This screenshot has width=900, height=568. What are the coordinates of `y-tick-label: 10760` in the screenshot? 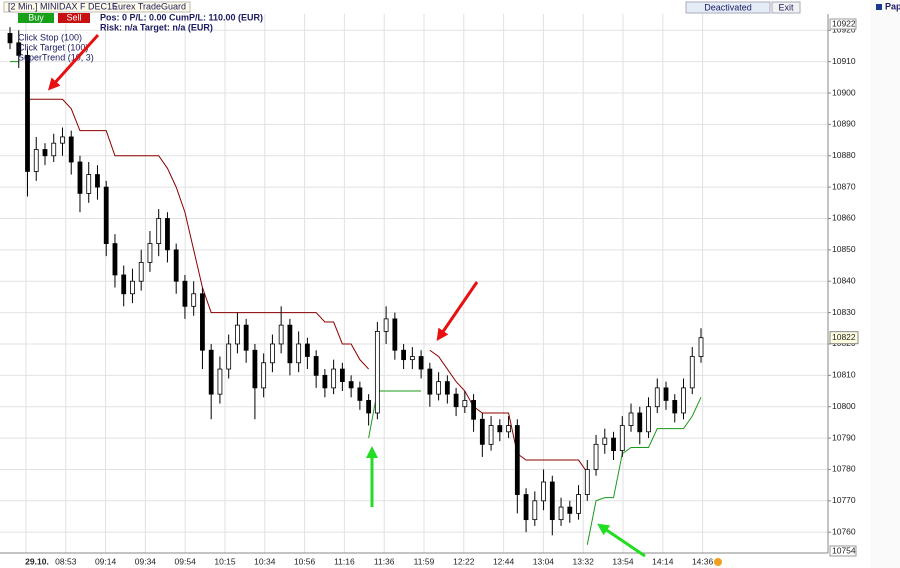 It's located at (844, 531).